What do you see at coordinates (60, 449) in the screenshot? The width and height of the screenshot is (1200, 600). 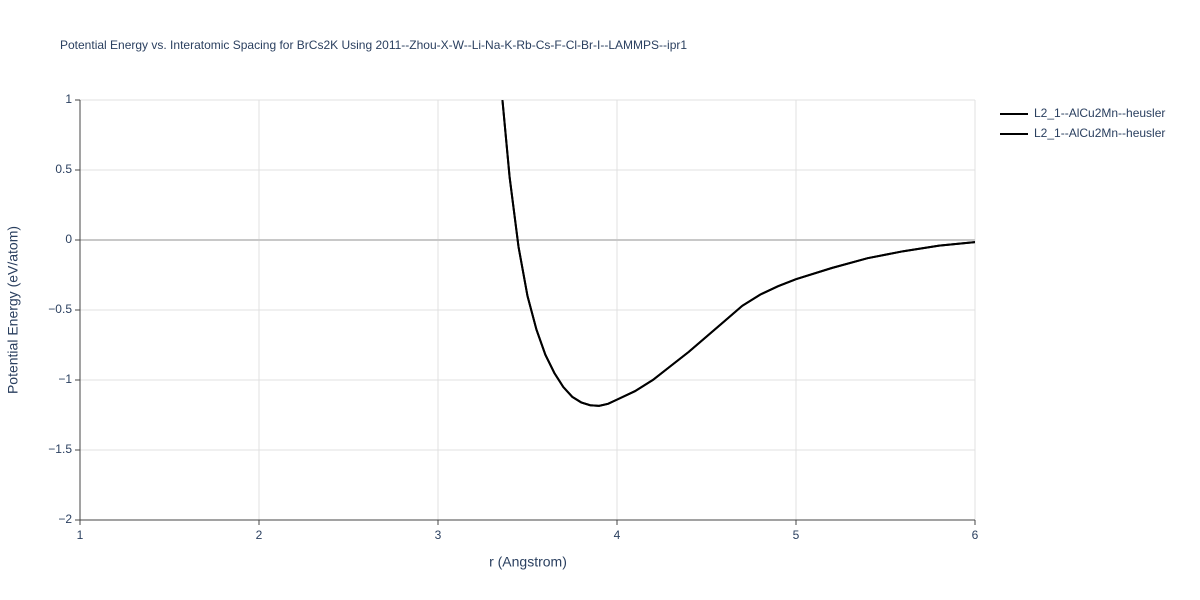 I see `y-tick-label: −1.5` at bounding box center [60, 449].